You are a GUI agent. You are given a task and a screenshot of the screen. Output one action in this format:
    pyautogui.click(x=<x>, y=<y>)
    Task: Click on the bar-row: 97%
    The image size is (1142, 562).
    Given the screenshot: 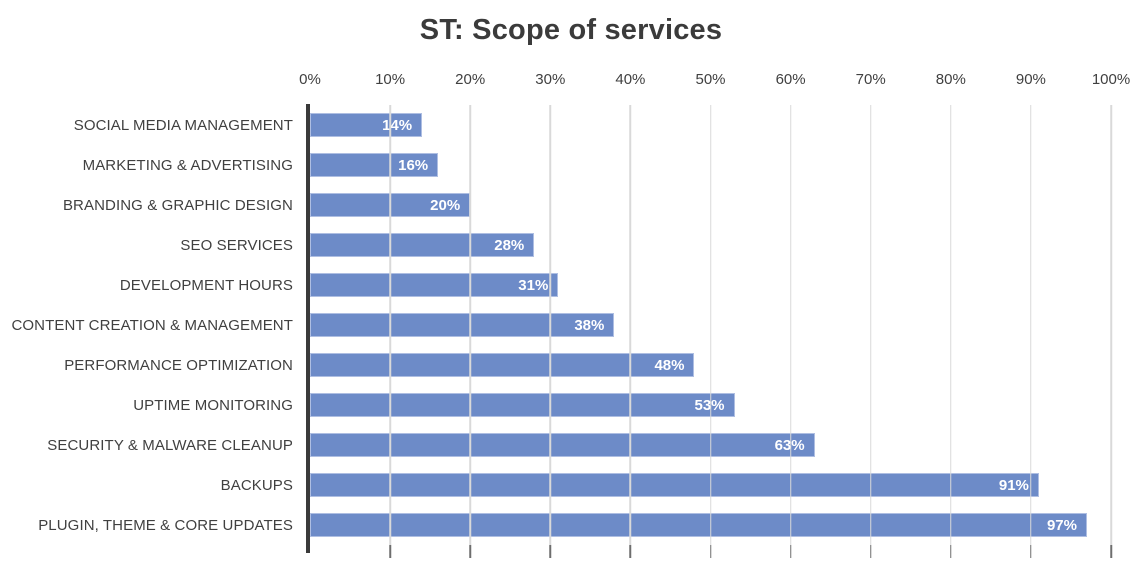 What is the action you would take?
    pyautogui.click(x=710, y=525)
    